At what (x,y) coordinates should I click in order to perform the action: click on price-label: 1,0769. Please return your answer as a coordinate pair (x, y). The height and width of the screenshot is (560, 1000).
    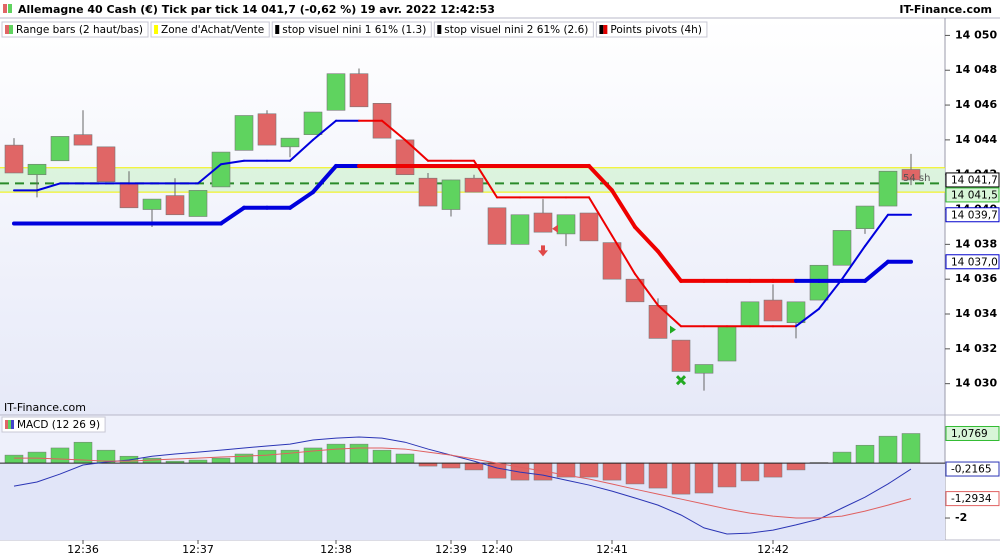
    Looking at the image, I should click on (969, 434).